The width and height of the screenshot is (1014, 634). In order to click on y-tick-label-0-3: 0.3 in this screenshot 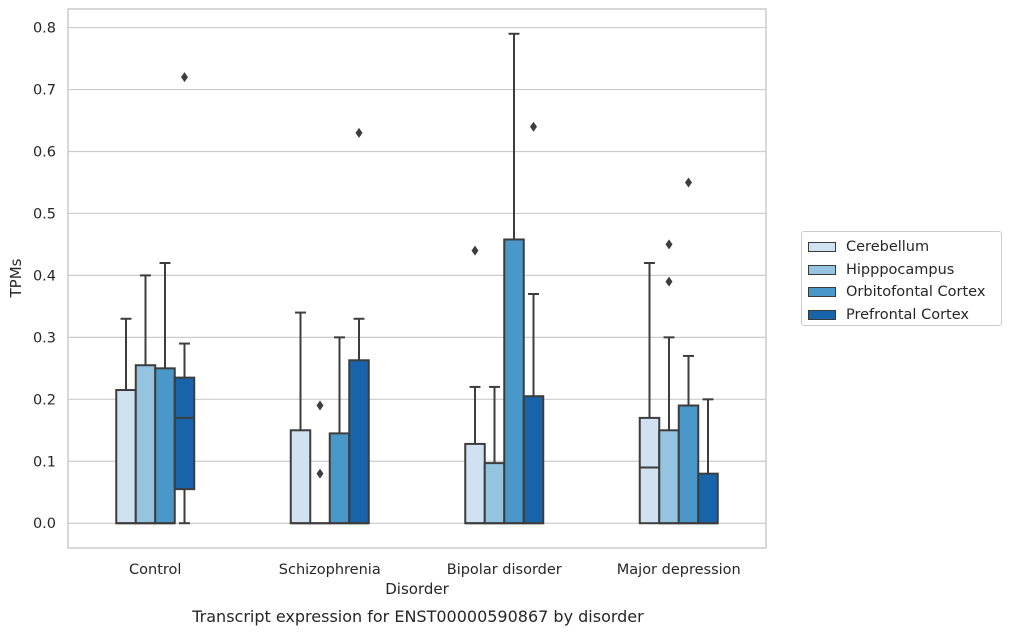, I will do `click(44, 338)`.